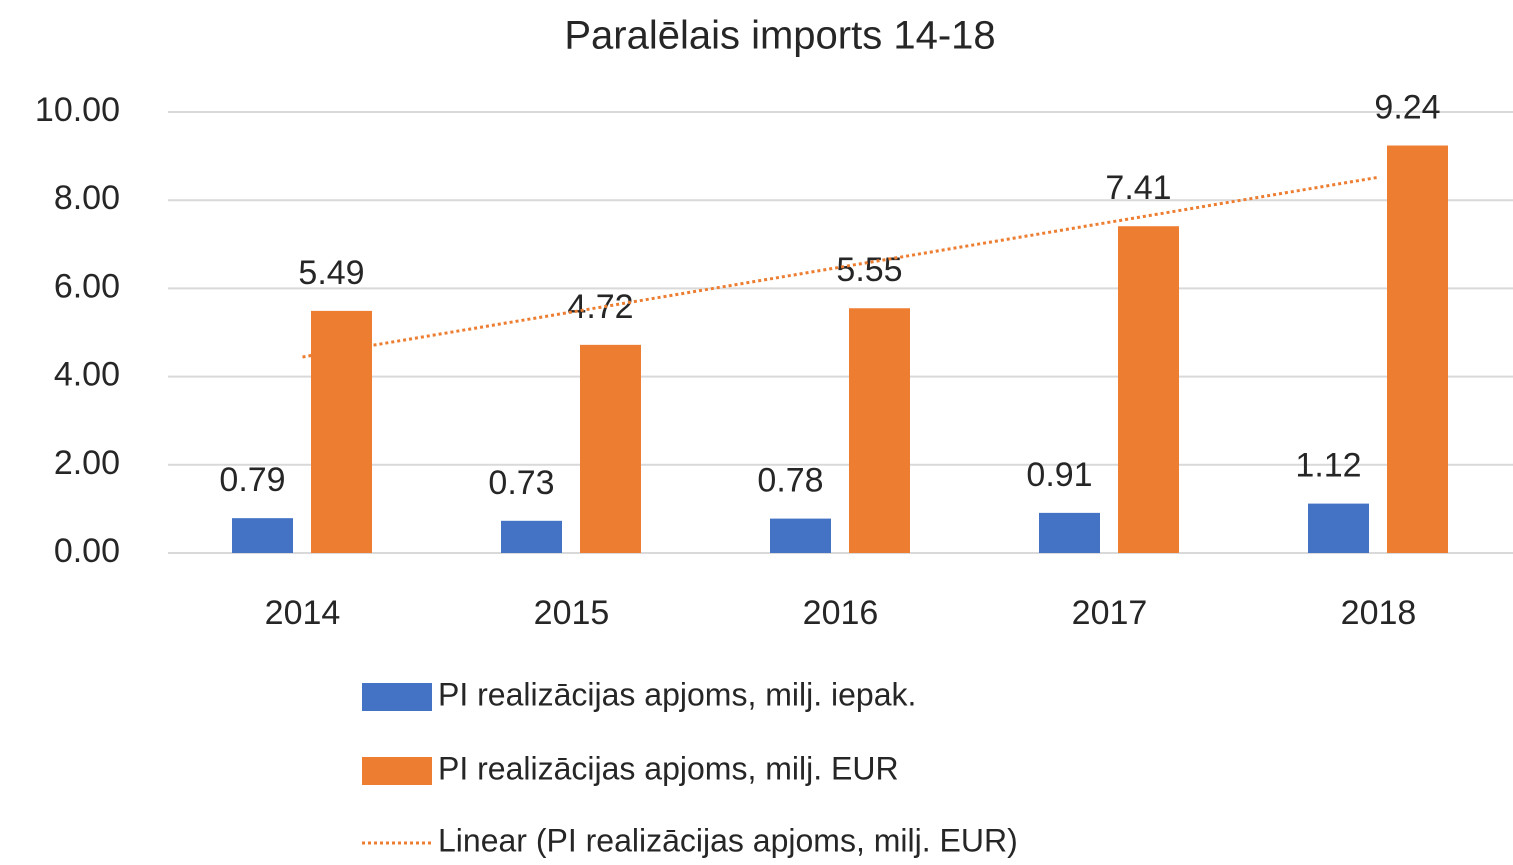 Image resolution: width=1513 pixels, height=865 pixels. Describe the element at coordinates (1407, 108) in the screenshot. I see `data-label: 9.24` at that location.